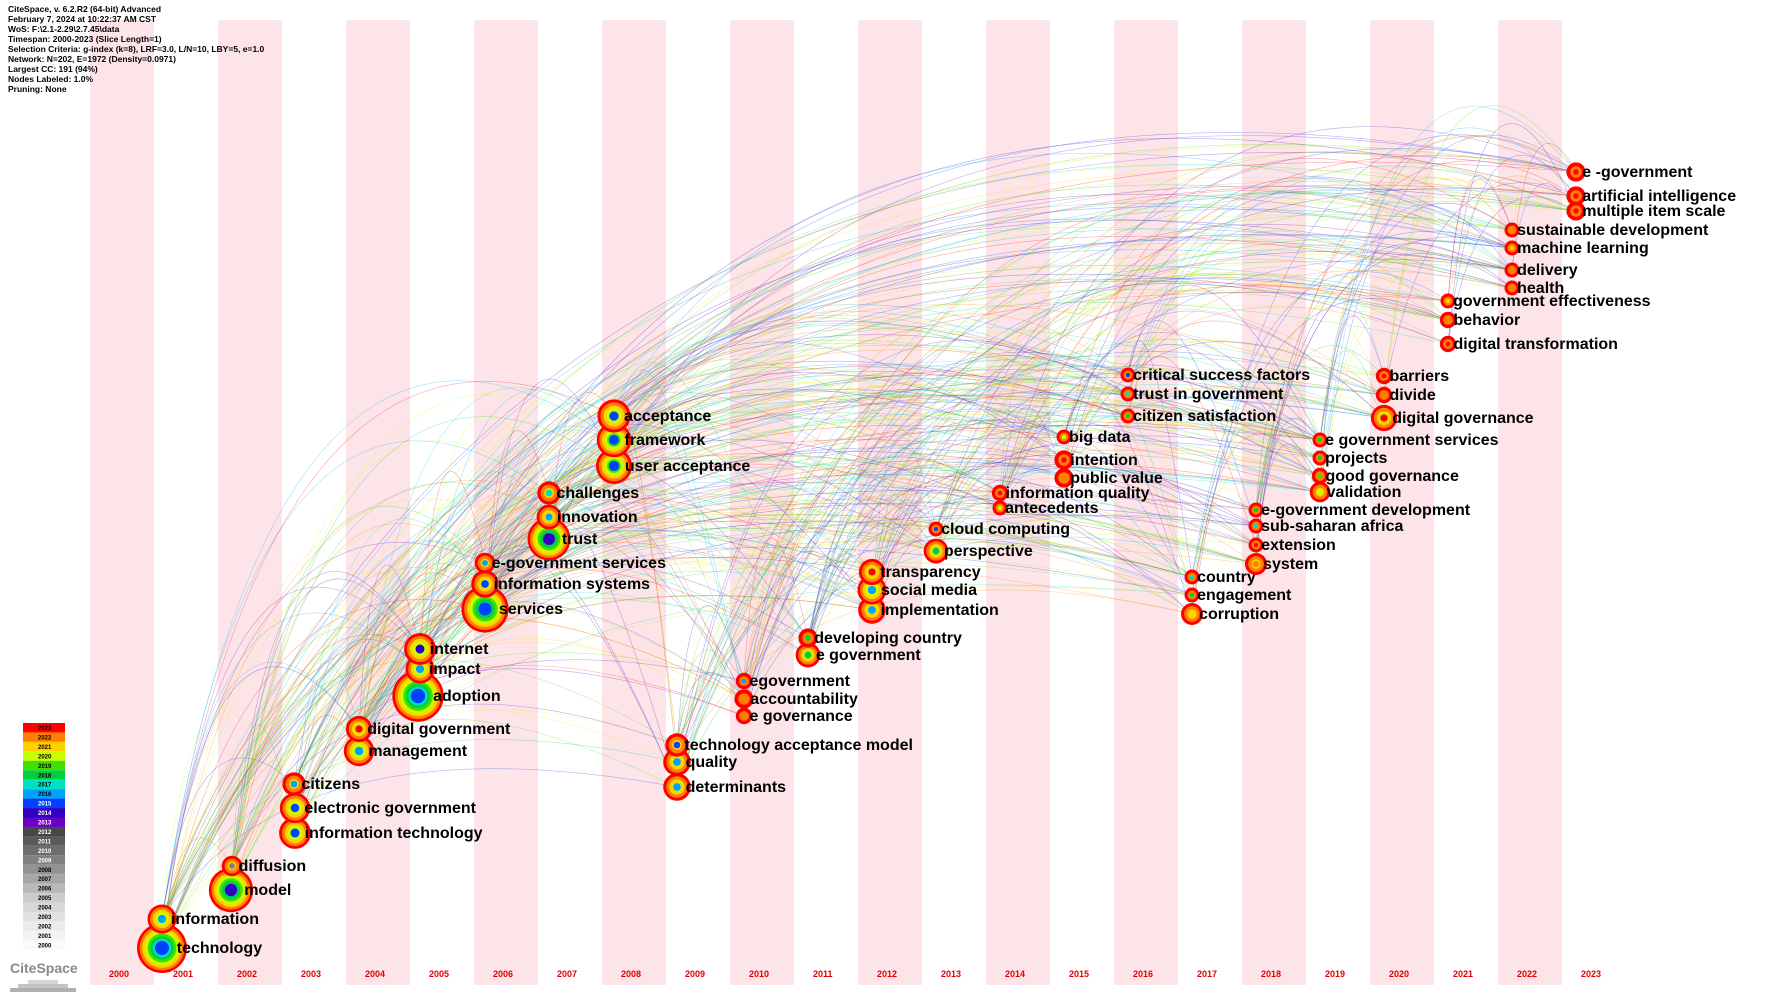  Describe the element at coordinates (560, 584) in the screenshot. I see `node-information-systems: information systems` at that location.